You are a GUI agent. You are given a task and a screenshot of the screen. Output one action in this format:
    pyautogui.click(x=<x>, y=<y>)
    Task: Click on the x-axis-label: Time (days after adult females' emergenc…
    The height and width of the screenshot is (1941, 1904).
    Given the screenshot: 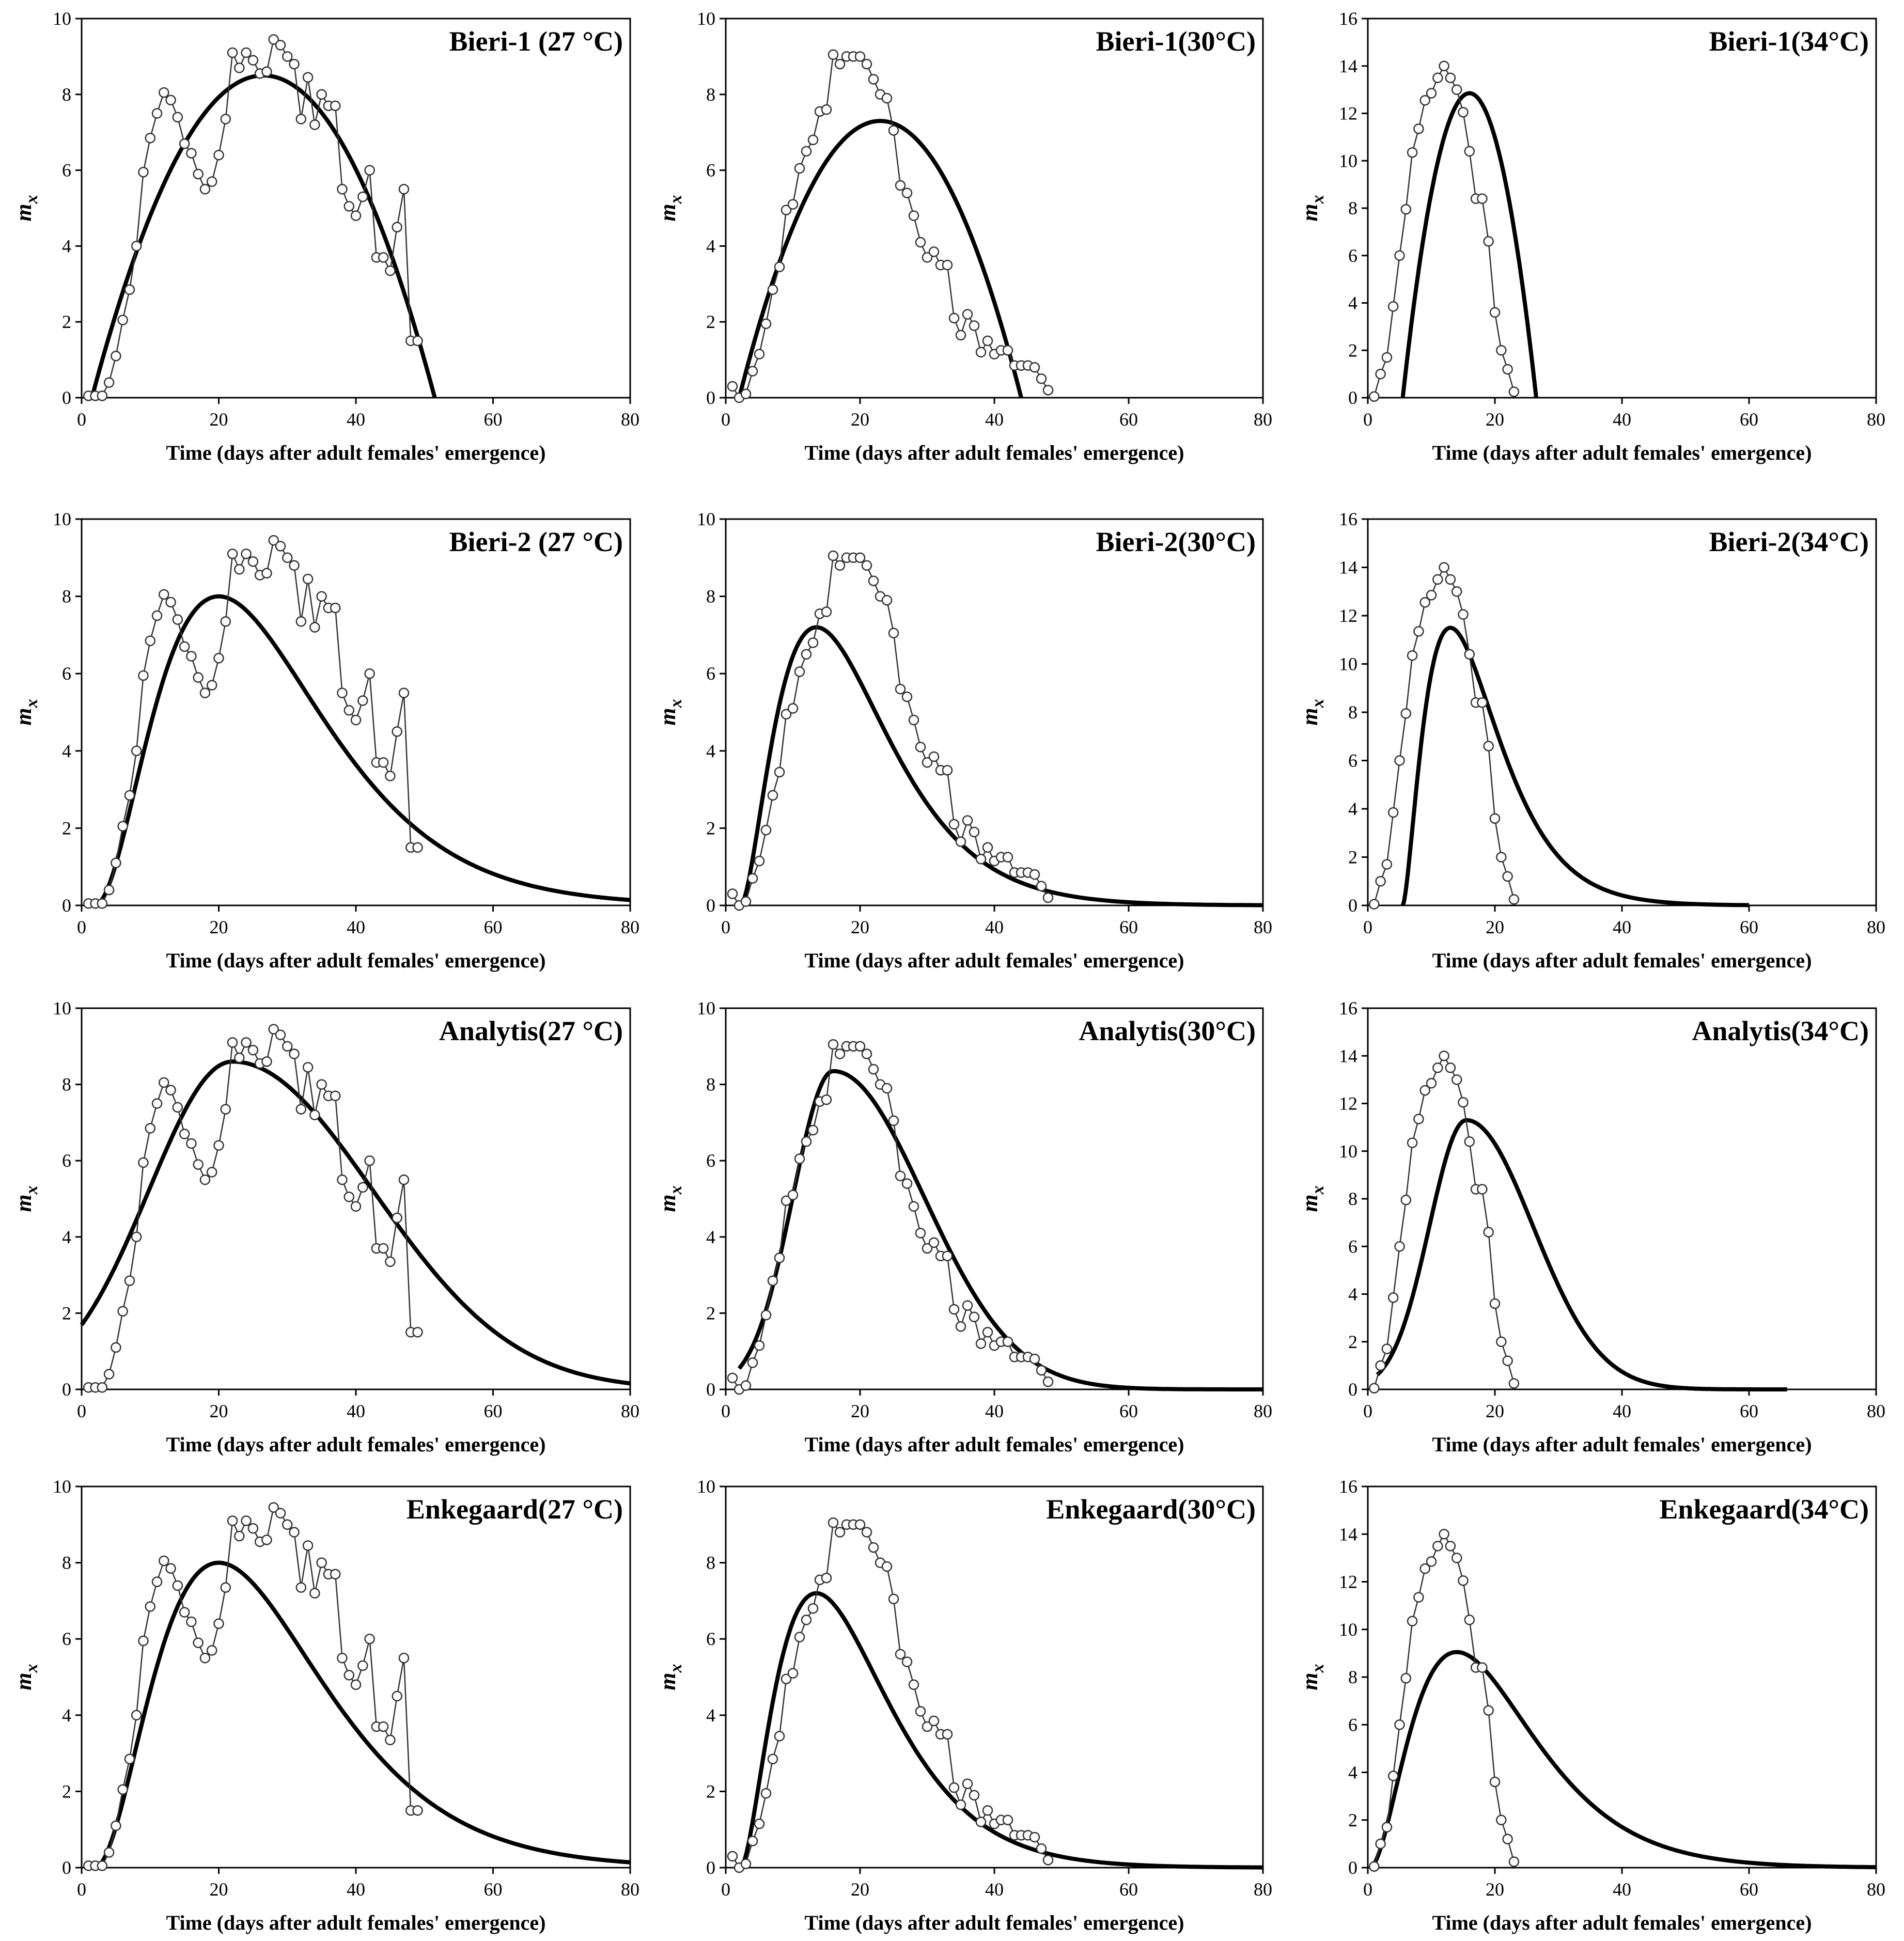 What is the action you would take?
    pyautogui.click(x=356, y=960)
    